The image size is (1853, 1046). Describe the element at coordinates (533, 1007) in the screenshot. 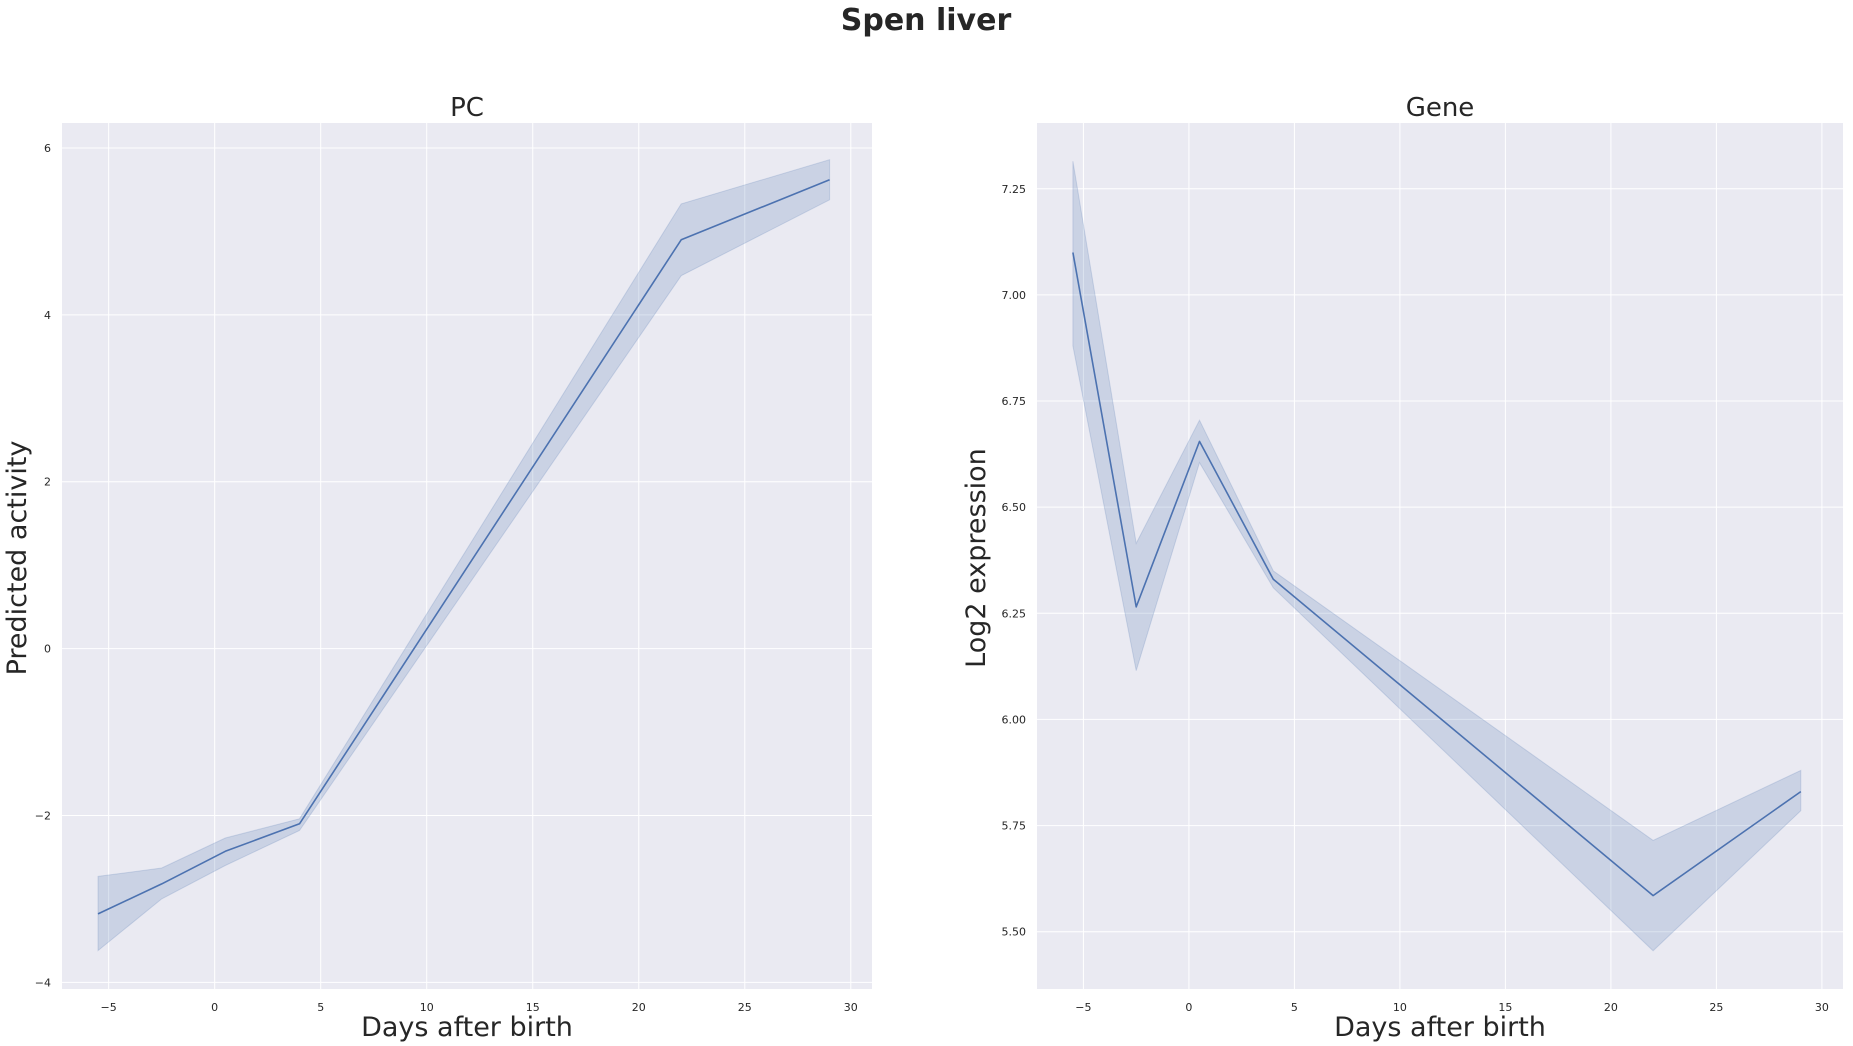

I see `pc-x-tick-label: 15` at that location.